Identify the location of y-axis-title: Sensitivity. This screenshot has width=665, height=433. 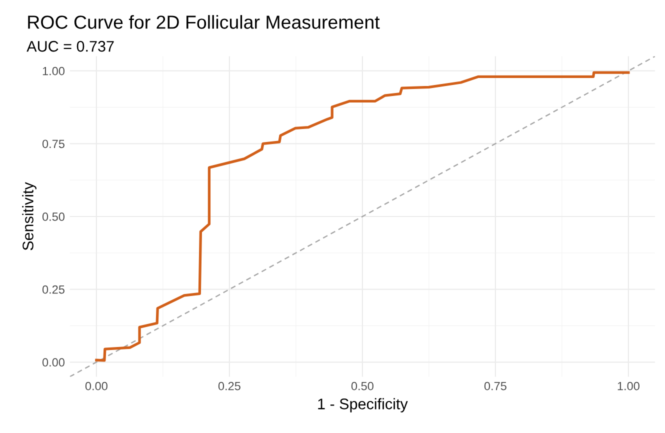
(29, 216).